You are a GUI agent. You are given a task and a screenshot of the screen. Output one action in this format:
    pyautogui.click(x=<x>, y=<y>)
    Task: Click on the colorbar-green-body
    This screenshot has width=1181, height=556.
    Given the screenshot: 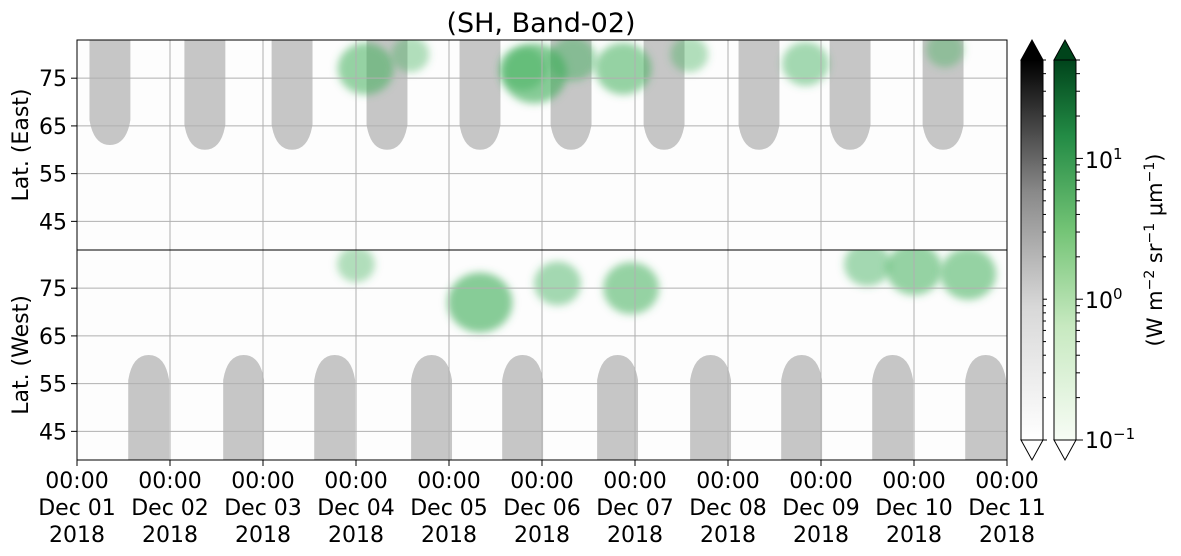 What is the action you would take?
    pyautogui.click(x=1065, y=250)
    